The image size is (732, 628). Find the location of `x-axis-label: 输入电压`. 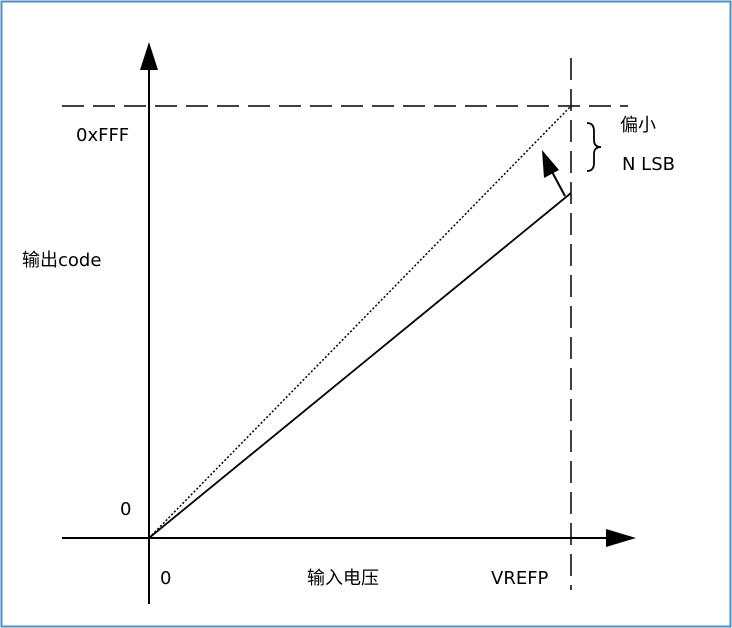

x-axis-label: 输入电压 is located at coordinates (343, 578).